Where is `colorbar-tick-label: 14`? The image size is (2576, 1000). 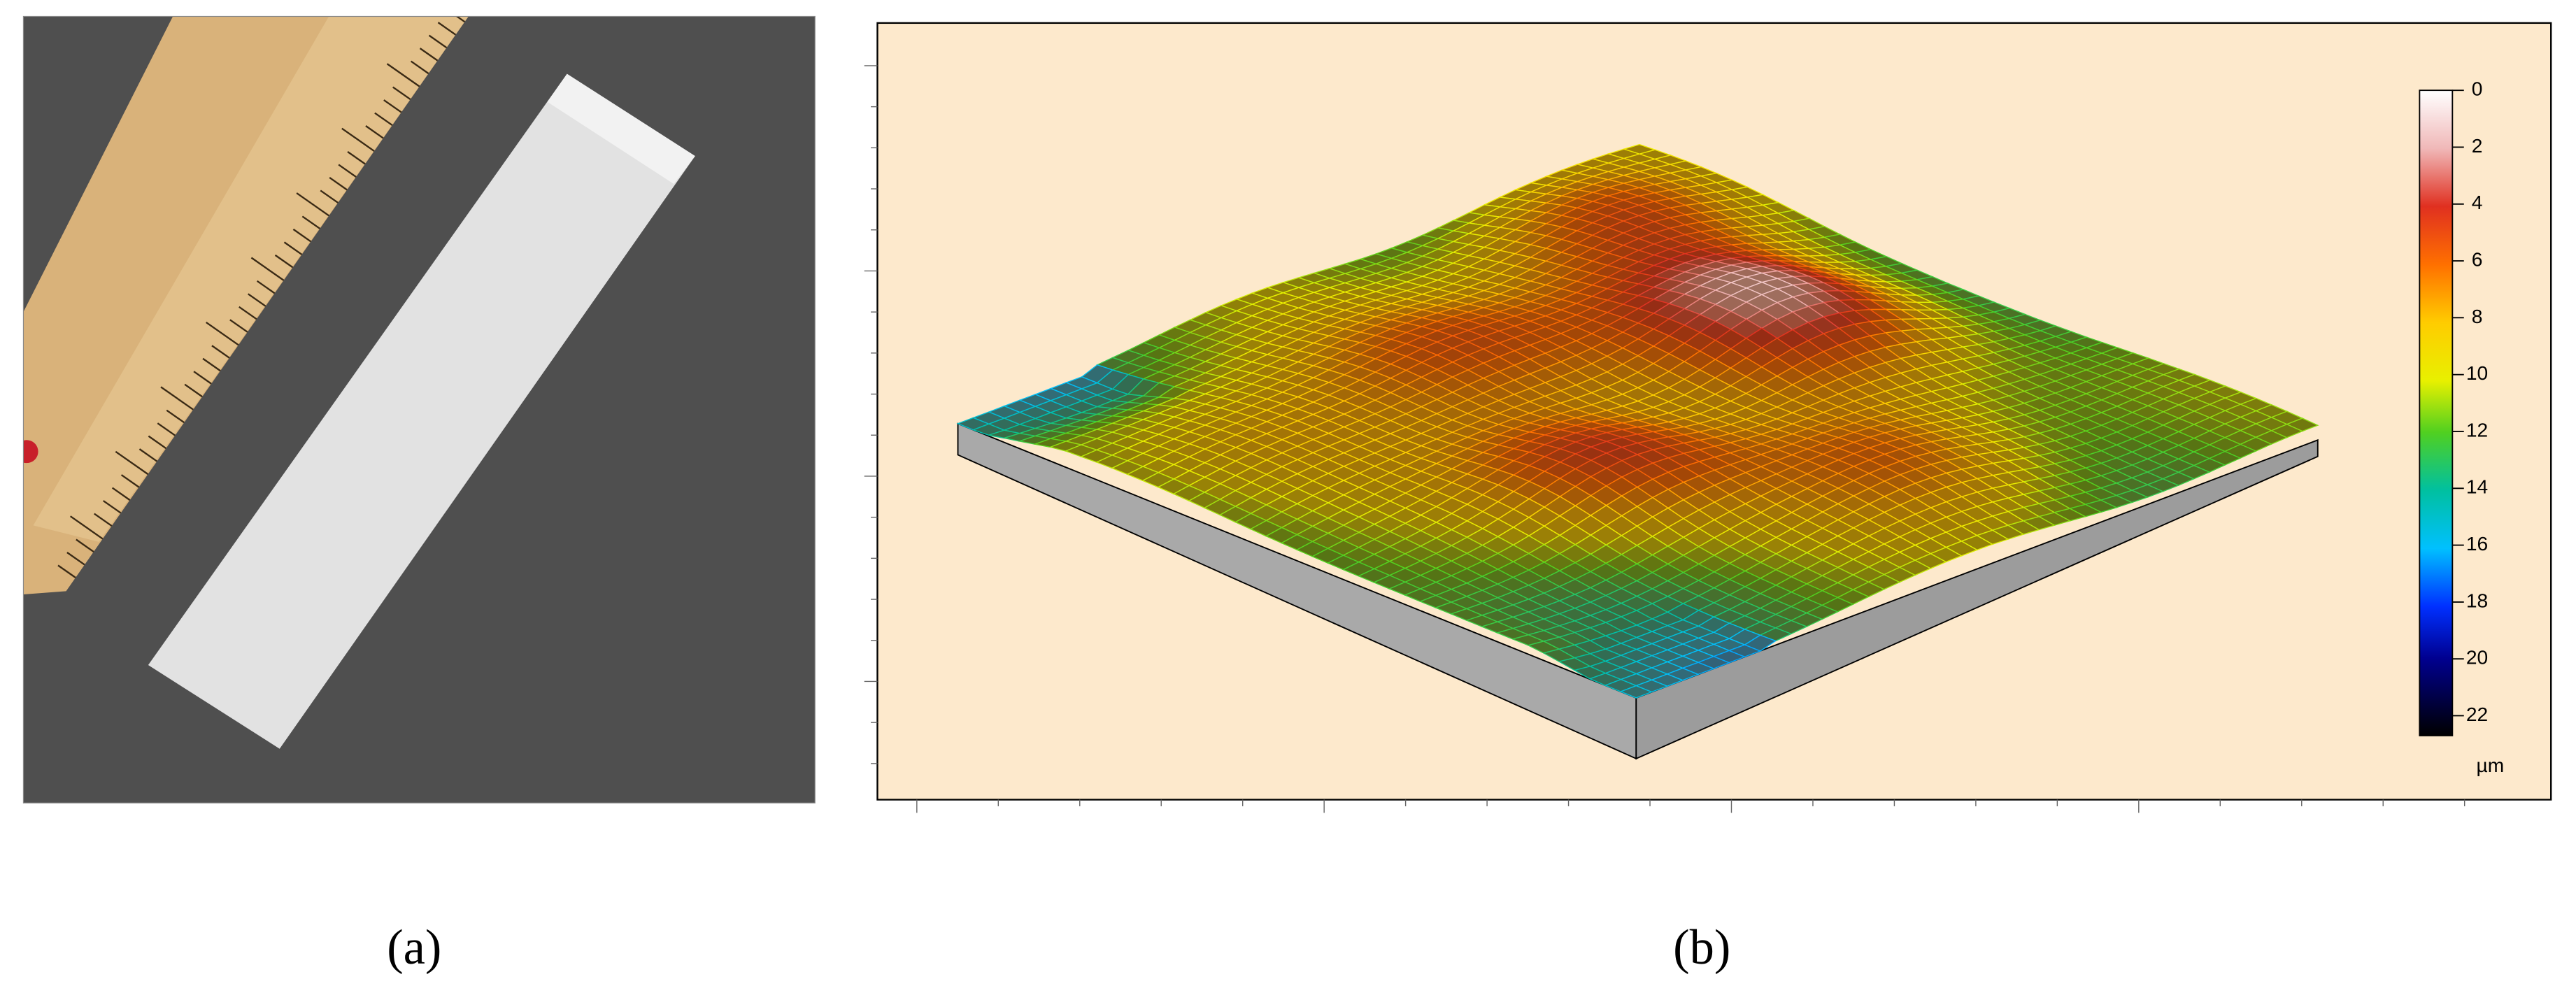
colorbar-tick-label: 14 is located at coordinates (2477, 487).